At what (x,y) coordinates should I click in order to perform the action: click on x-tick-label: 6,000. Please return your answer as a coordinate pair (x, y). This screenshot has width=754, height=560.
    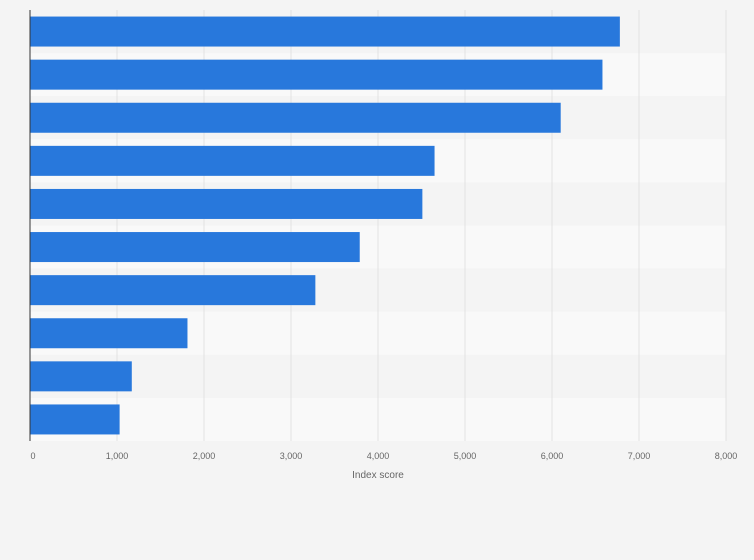
    Looking at the image, I should click on (552, 456).